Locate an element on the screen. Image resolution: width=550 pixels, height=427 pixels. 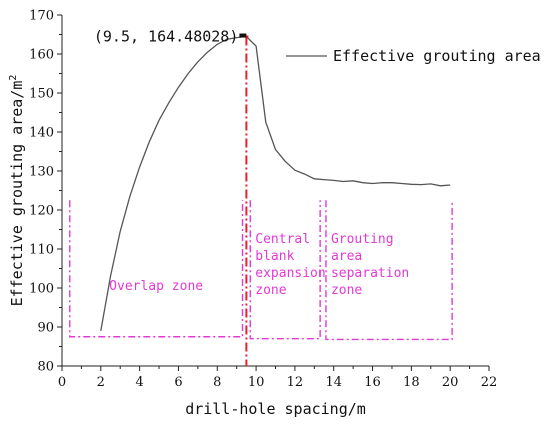
y-tick-label: 140 is located at coordinates (41, 133).